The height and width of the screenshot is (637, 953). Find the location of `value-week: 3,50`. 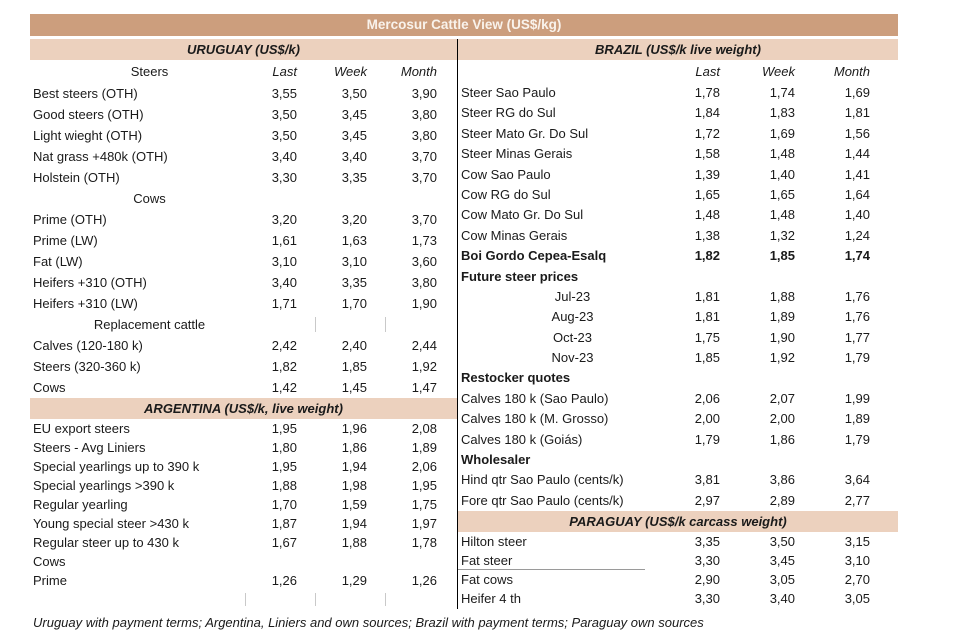

value-week: 3,50 is located at coordinates (354, 93).